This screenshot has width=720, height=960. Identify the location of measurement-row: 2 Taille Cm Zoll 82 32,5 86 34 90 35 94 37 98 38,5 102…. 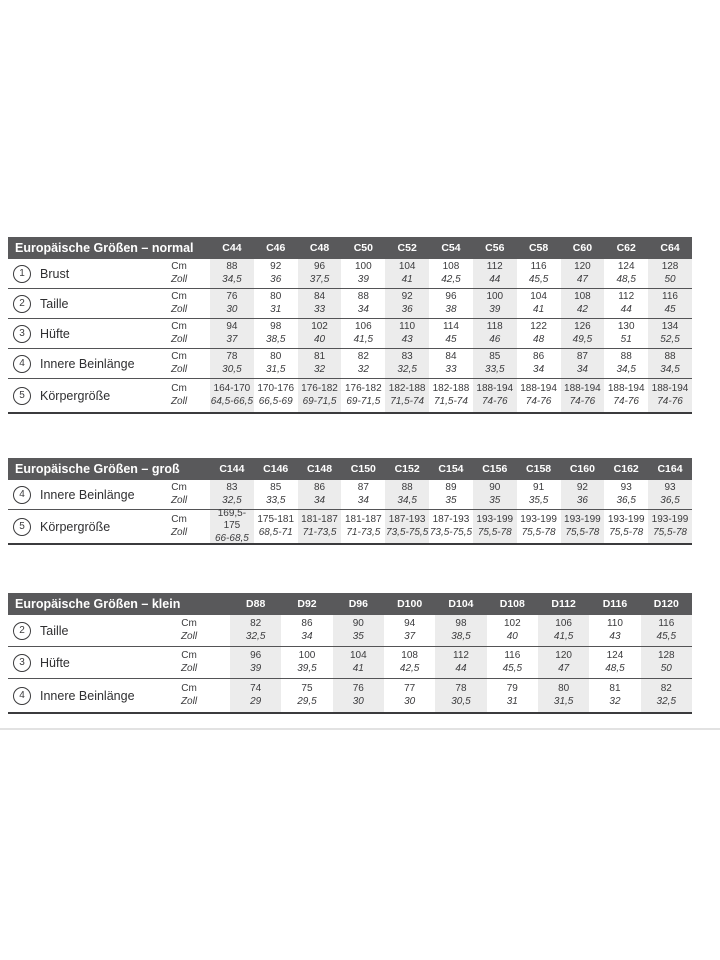
(350, 631).